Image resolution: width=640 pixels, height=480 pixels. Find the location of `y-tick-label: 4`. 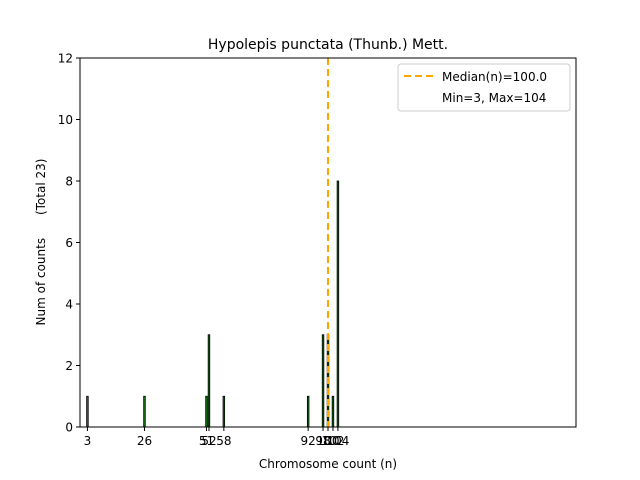

y-tick-label: 4 is located at coordinates (69, 305).